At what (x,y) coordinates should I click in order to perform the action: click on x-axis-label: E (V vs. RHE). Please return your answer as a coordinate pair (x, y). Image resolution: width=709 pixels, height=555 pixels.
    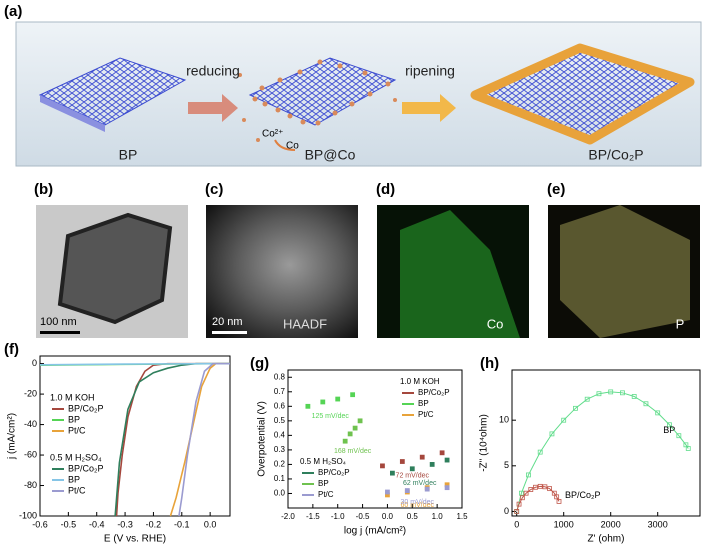
    Looking at the image, I should click on (135, 539).